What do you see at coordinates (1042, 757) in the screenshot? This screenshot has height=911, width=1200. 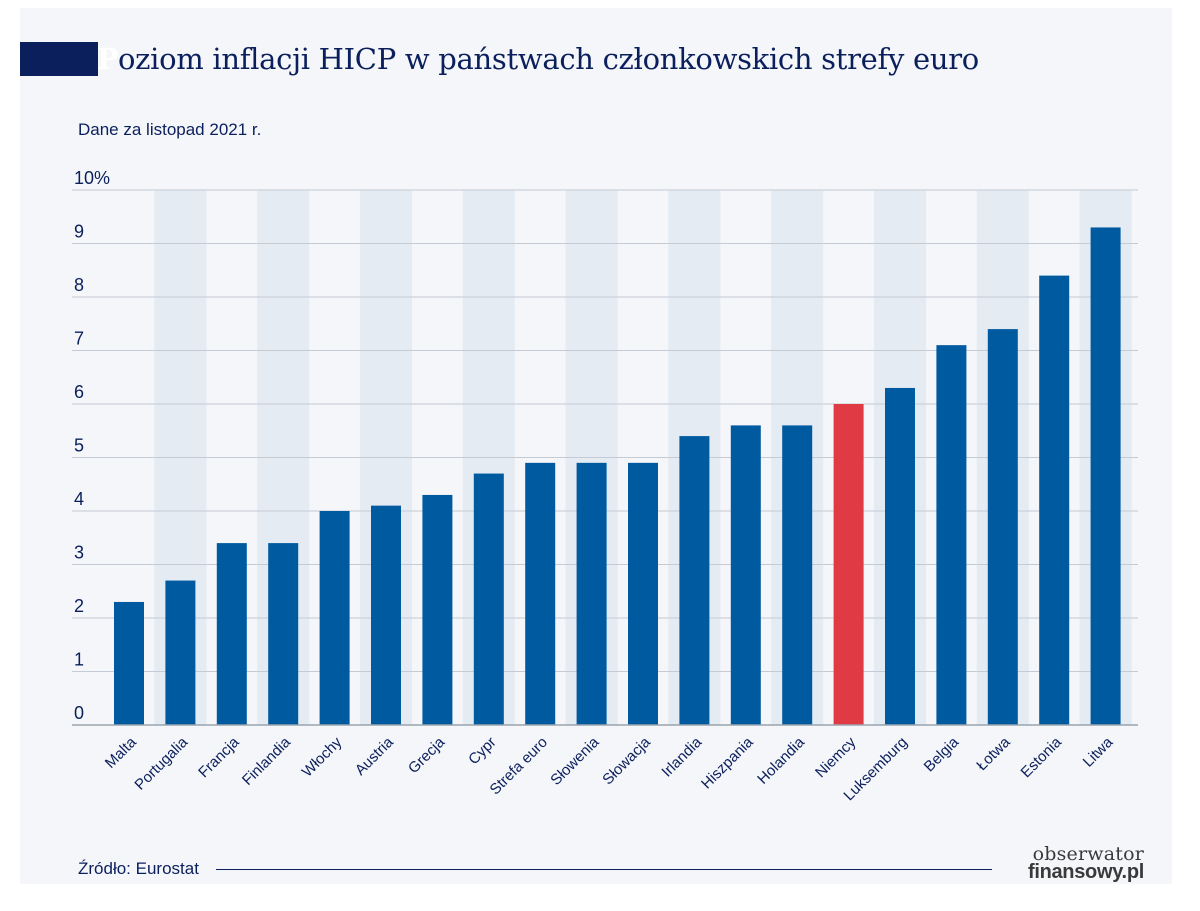 I see `category-label: Estonia` at bounding box center [1042, 757].